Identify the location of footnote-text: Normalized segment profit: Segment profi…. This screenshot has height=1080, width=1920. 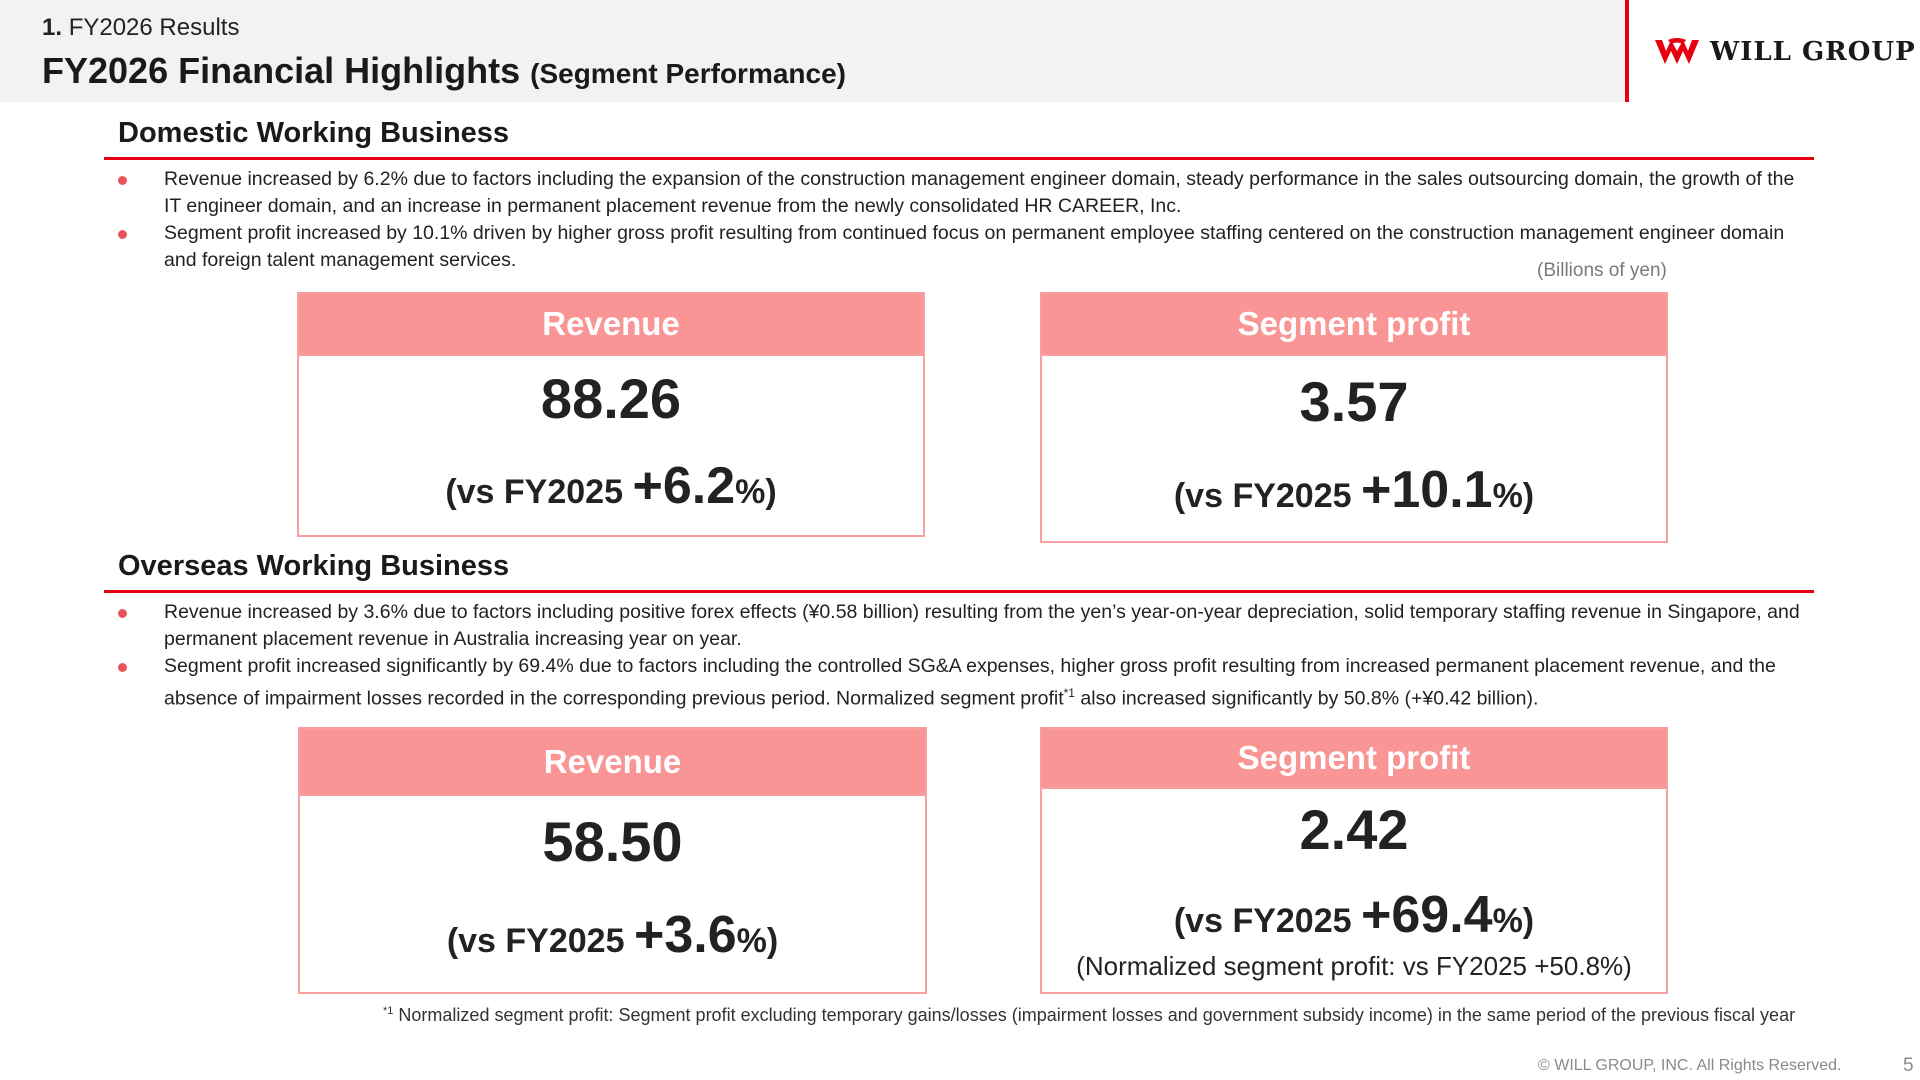
(1097, 1015).